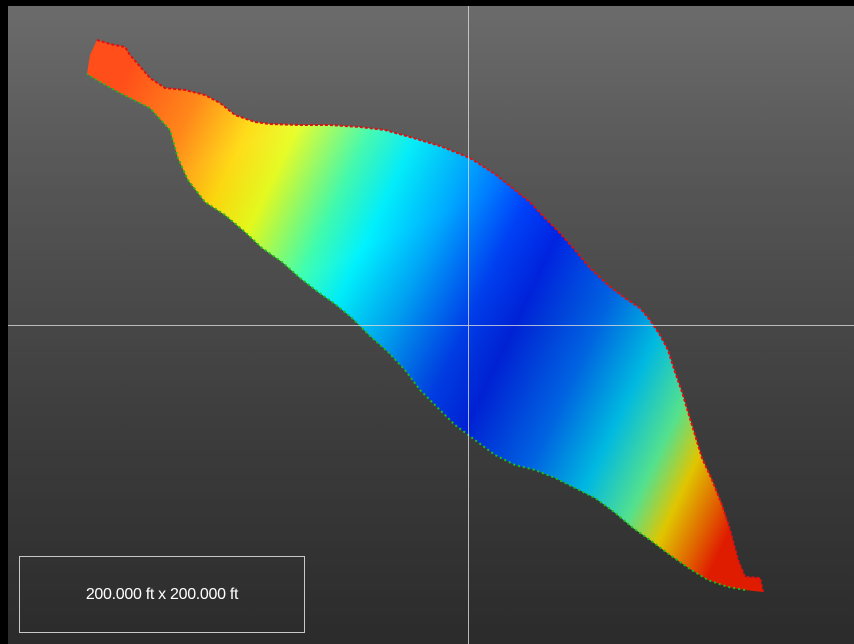  I want to click on scale-indicator: 200.000 ft x 200.000 ft, so click(162, 594).